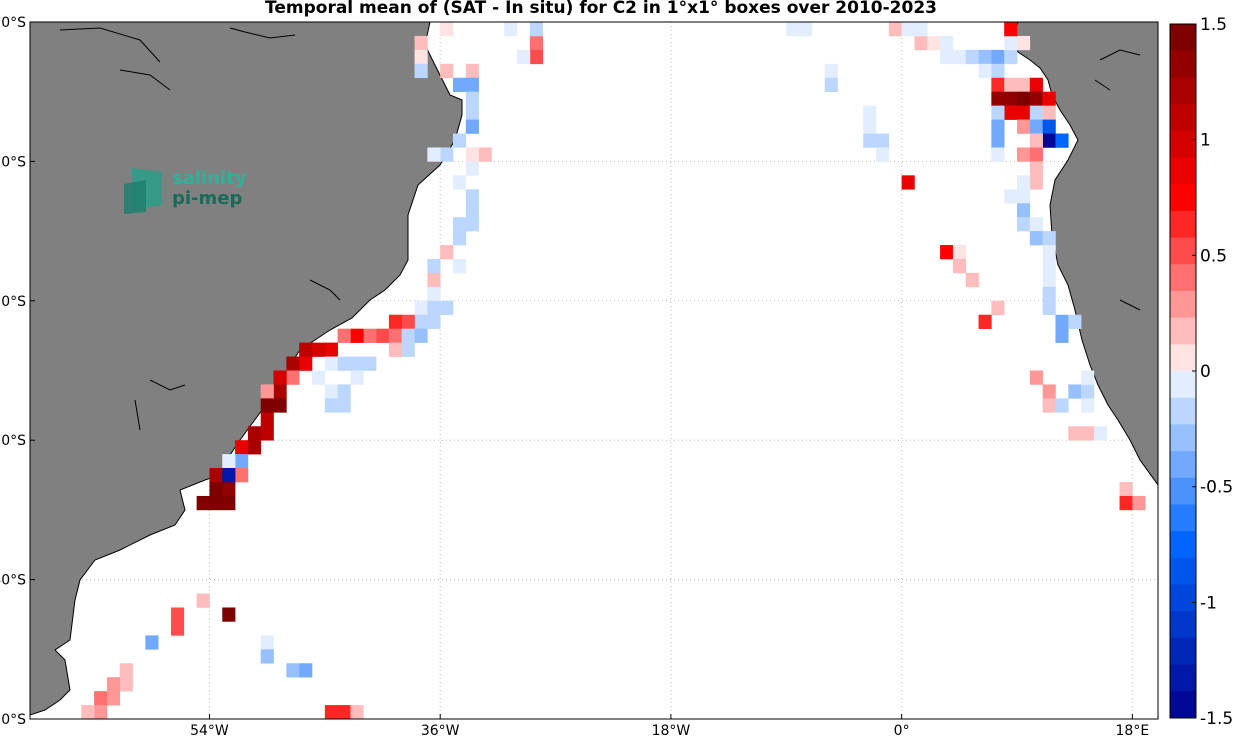  Describe the element at coordinates (209, 731) in the screenshot. I see `lon-tick-label: 54°W` at that location.